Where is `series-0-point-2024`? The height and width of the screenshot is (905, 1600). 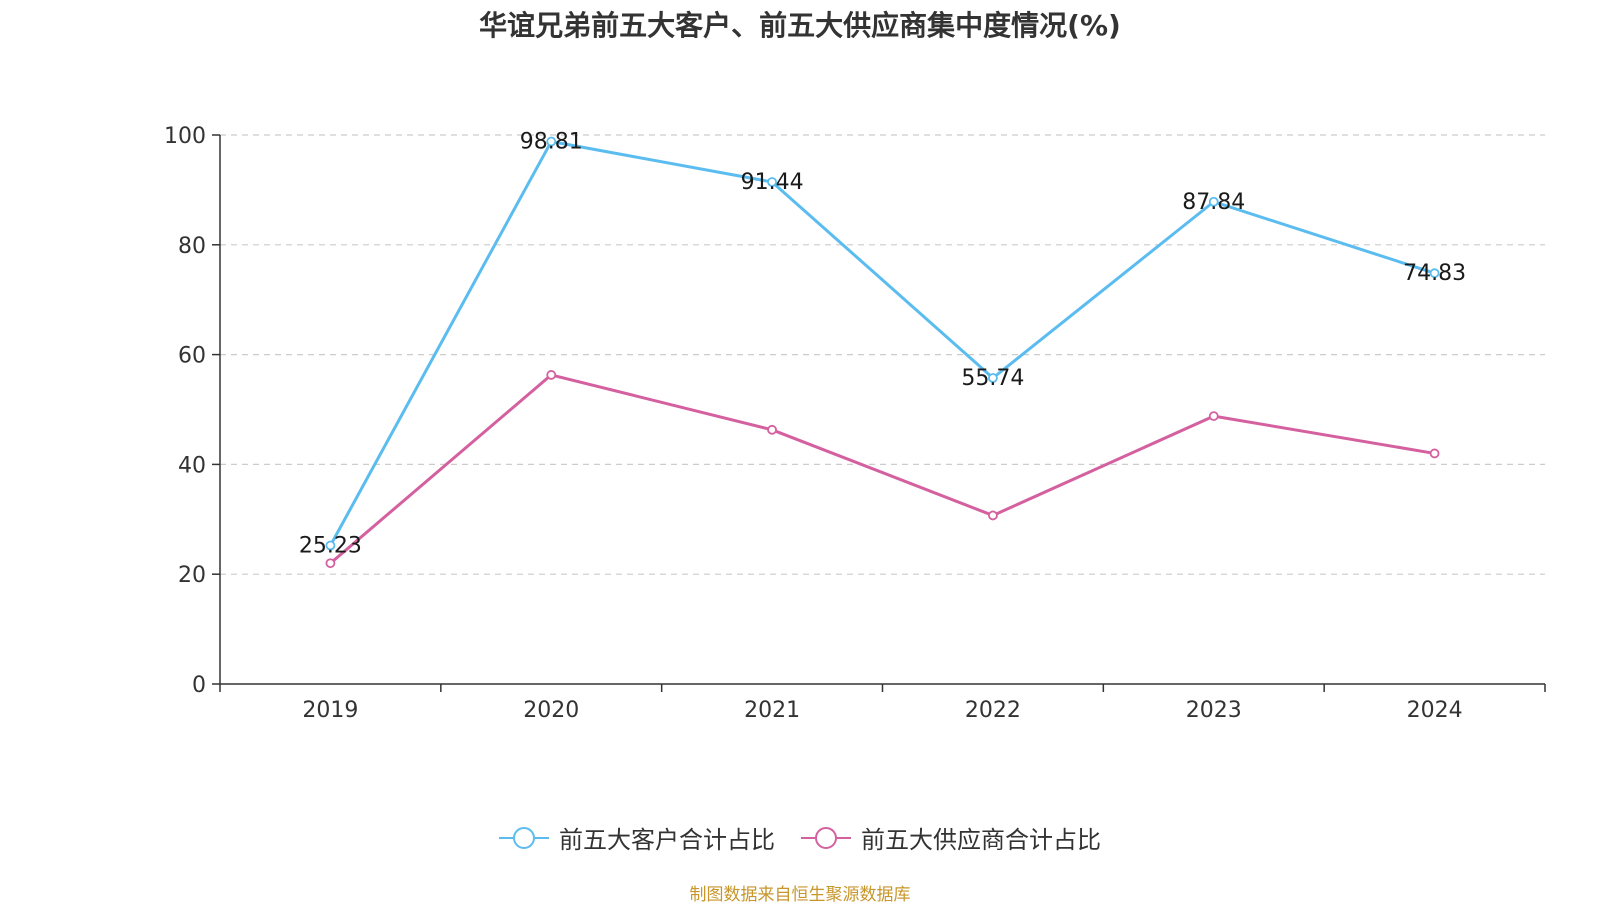 series-0-point-2024 is located at coordinates (1434, 273).